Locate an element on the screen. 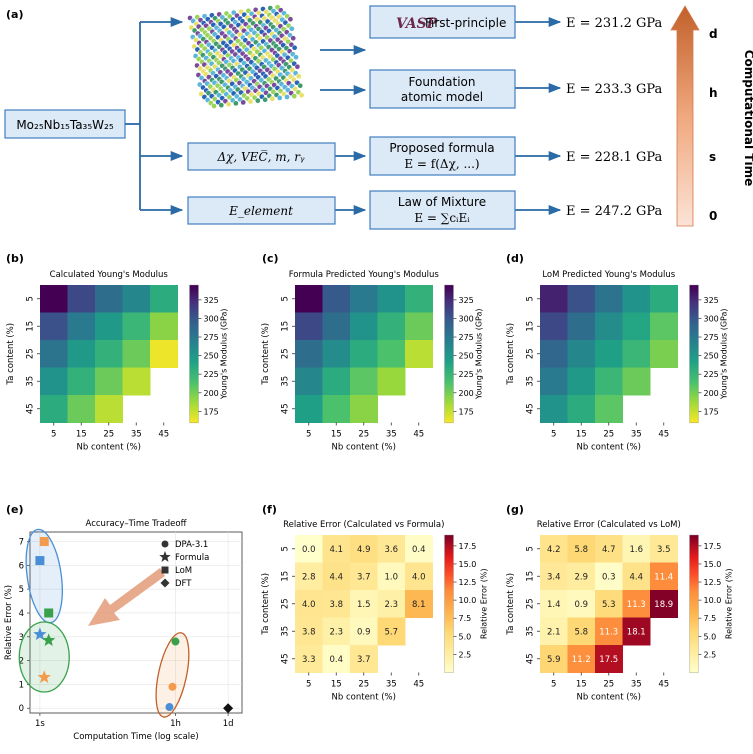 This screenshot has width=753, height=754. formula-label-2: E = f(Δχ, ...) is located at coordinates (441, 164).